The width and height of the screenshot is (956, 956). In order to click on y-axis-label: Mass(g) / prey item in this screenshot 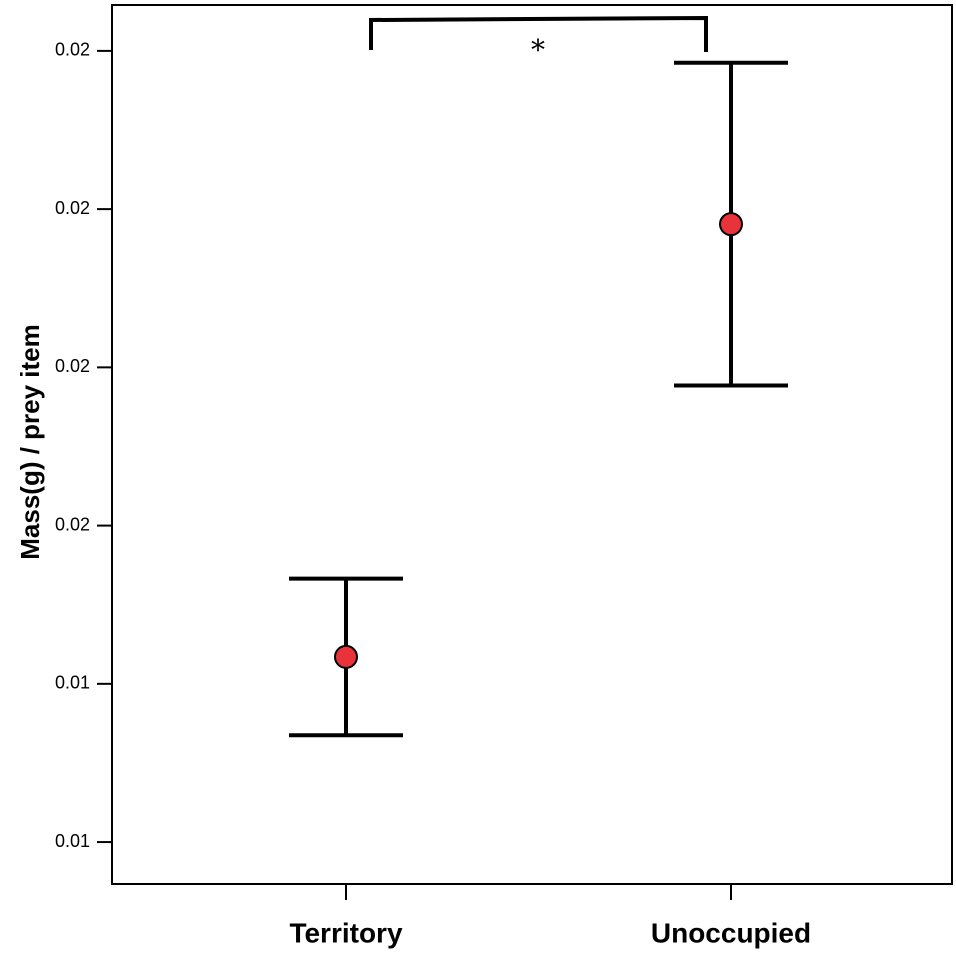, I will do `click(30, 442)`.